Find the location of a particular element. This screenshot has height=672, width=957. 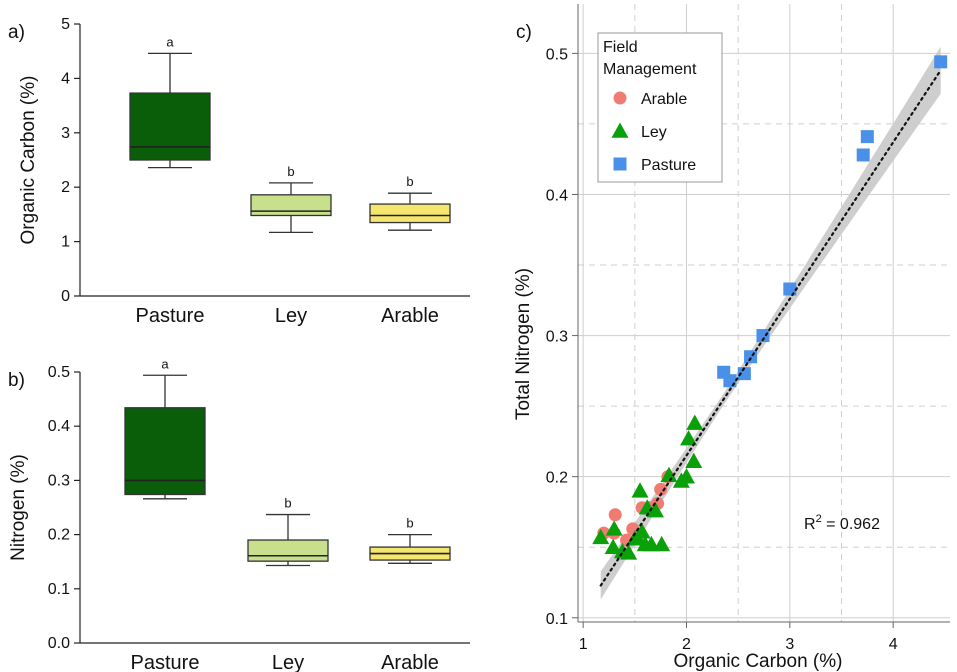

a-x-tick-label: Ley is located at coordinates (291, 316).